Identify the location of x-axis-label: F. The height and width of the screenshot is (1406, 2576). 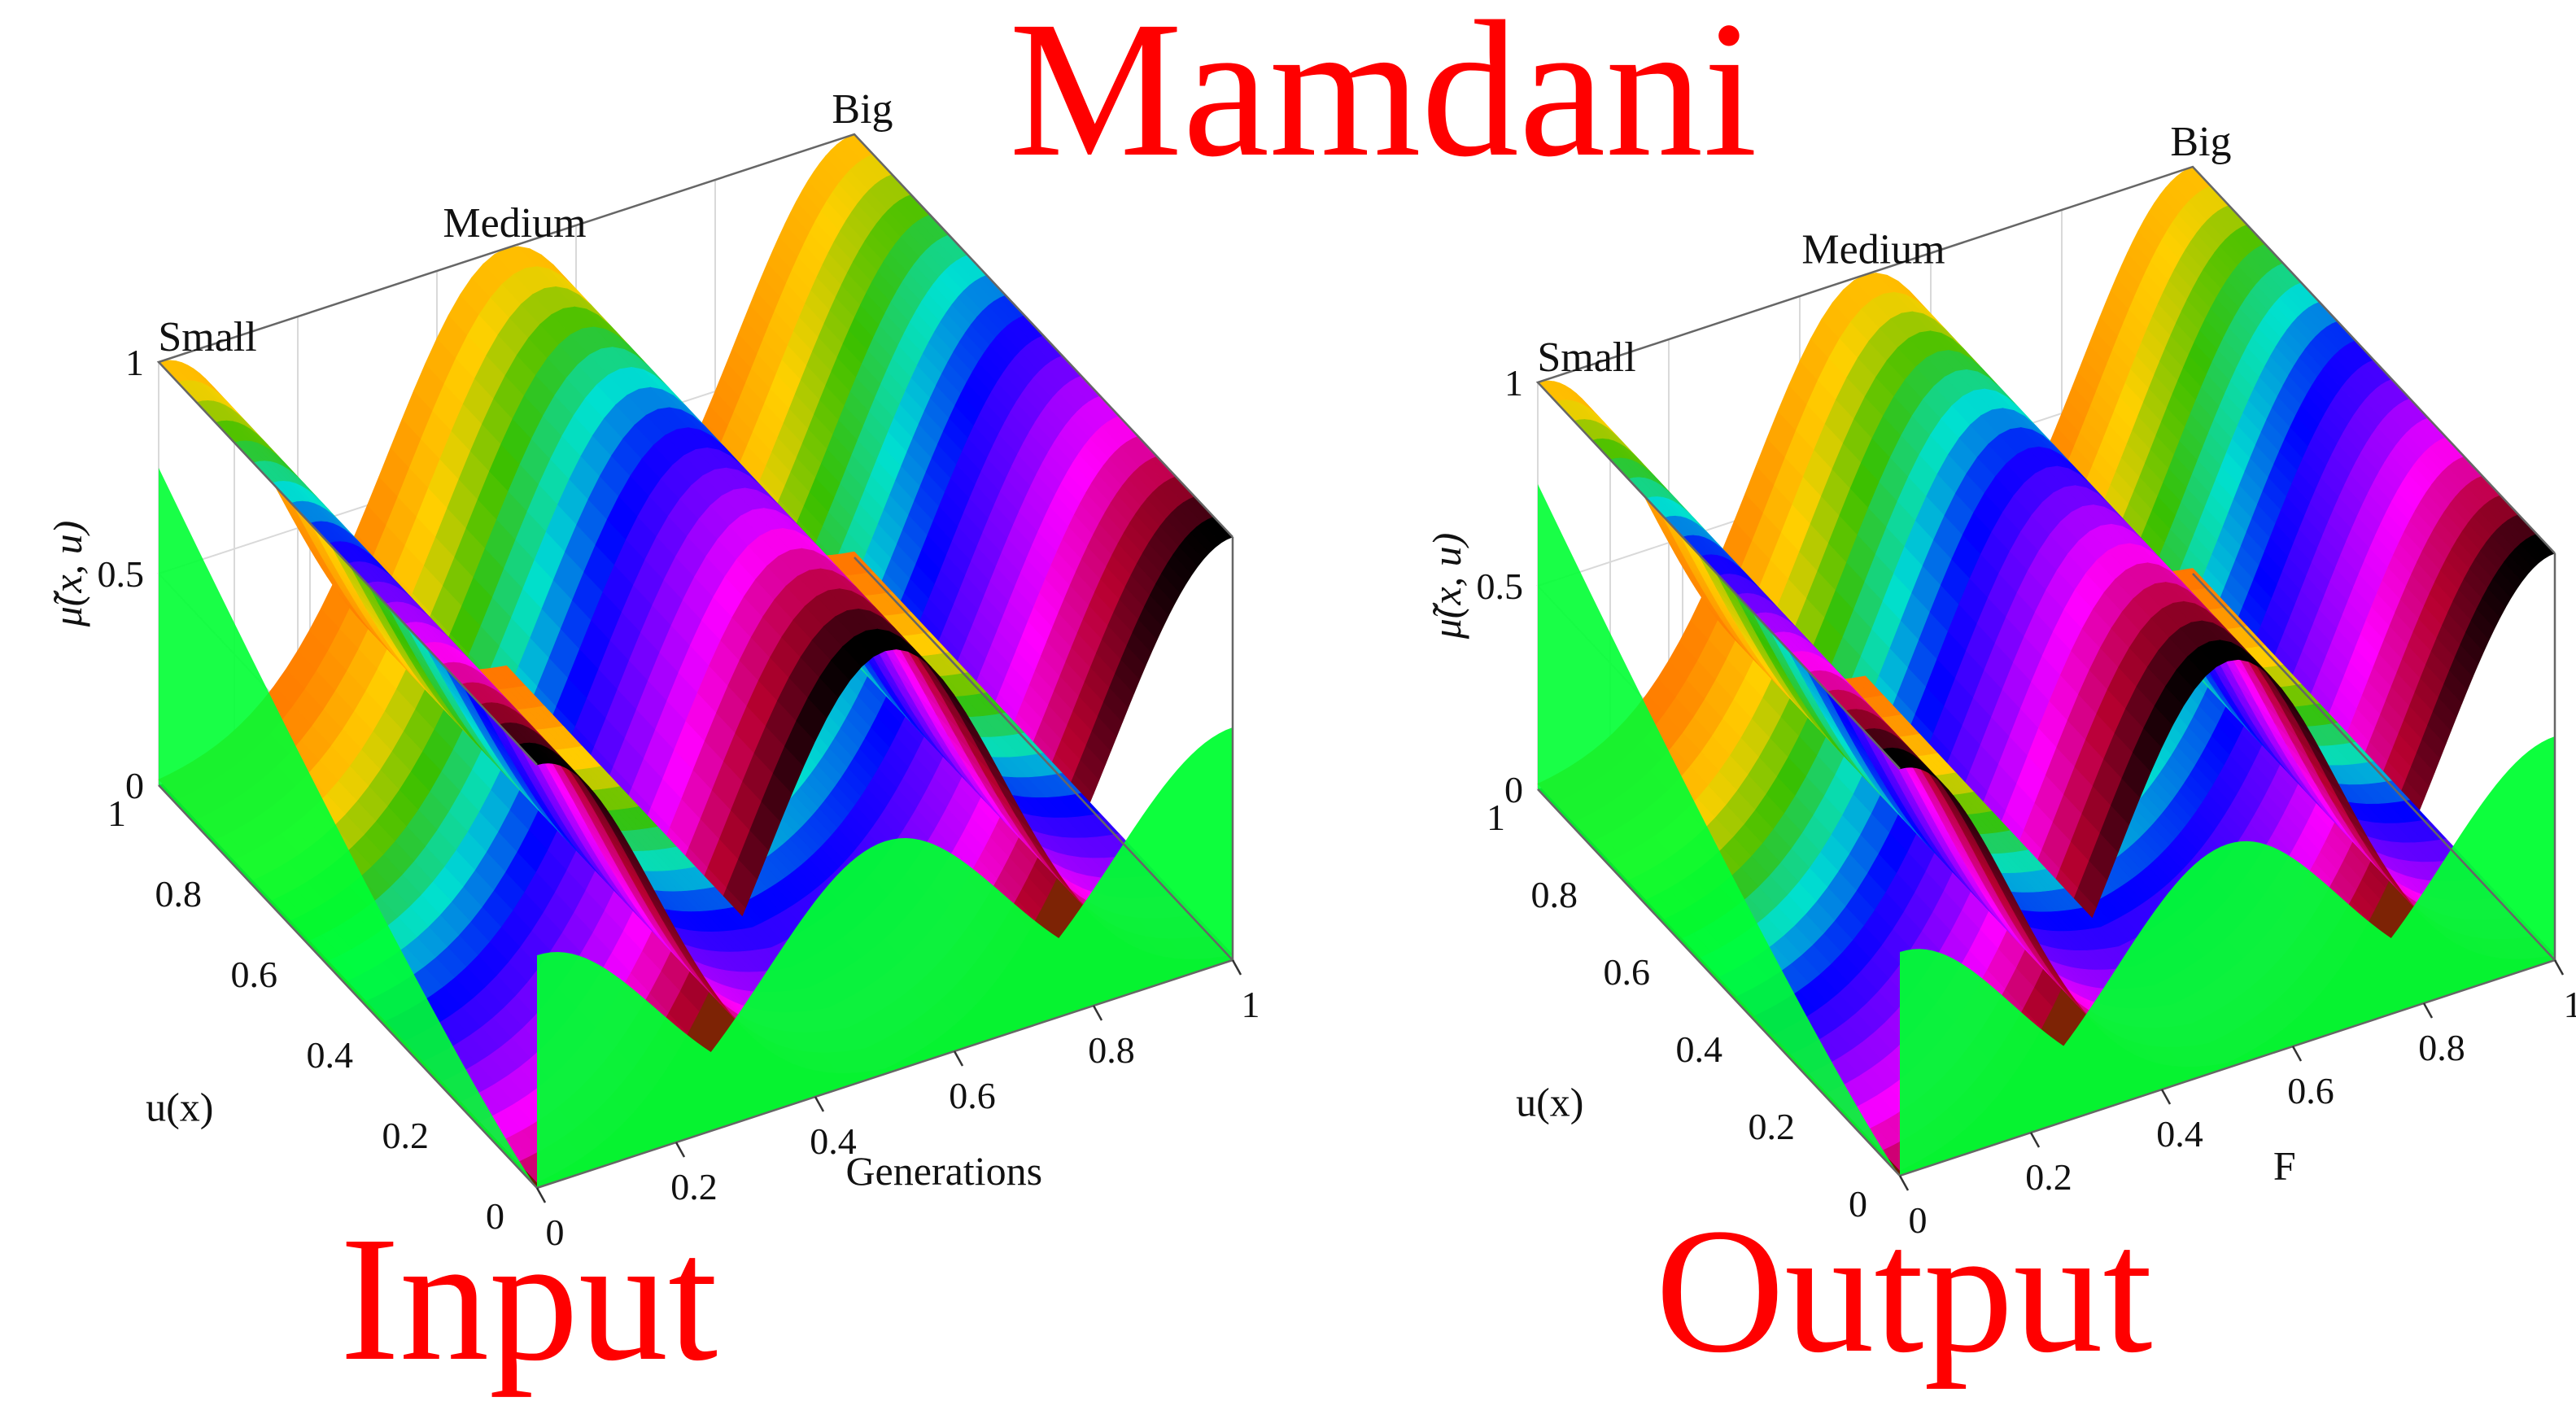
(2284, 1165).